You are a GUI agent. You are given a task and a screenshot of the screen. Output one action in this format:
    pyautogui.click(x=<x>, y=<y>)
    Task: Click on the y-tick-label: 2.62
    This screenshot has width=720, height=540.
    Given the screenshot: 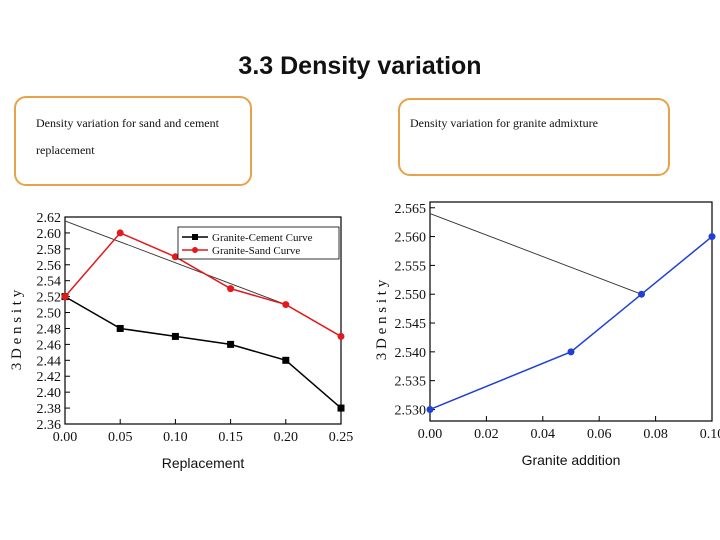 What is the action you would take?
    pyautogui.click(x=49, y=218)
    